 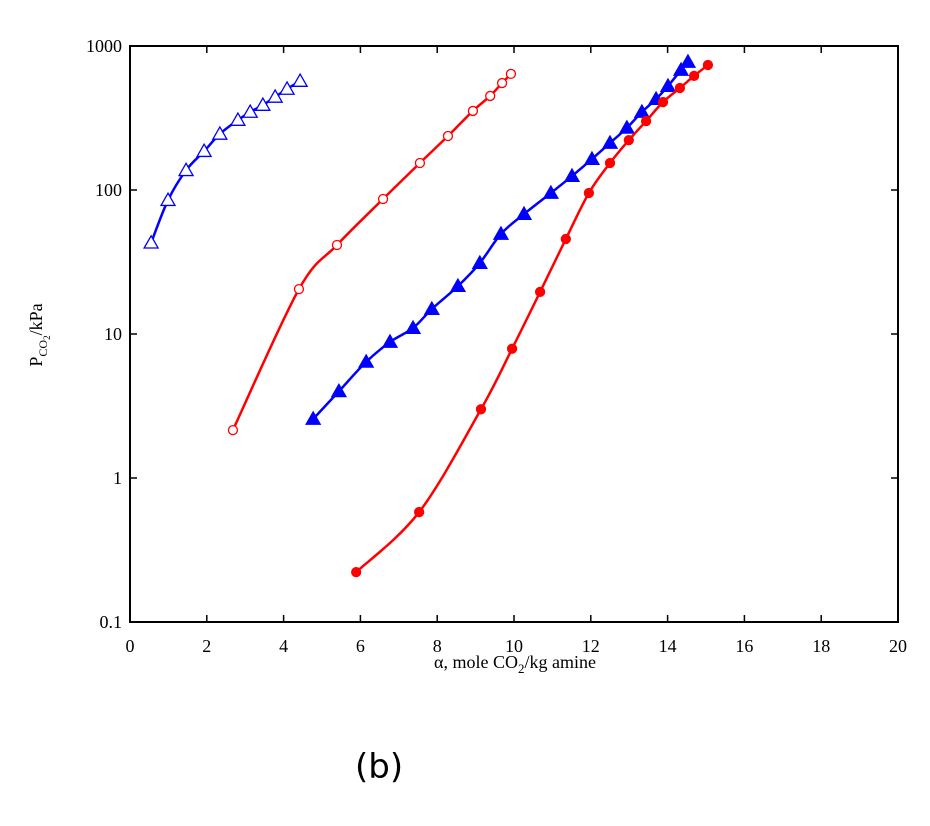 I want to click on x-axis-label: α, mole CO2/kg amine, so click(x=515, y=664).